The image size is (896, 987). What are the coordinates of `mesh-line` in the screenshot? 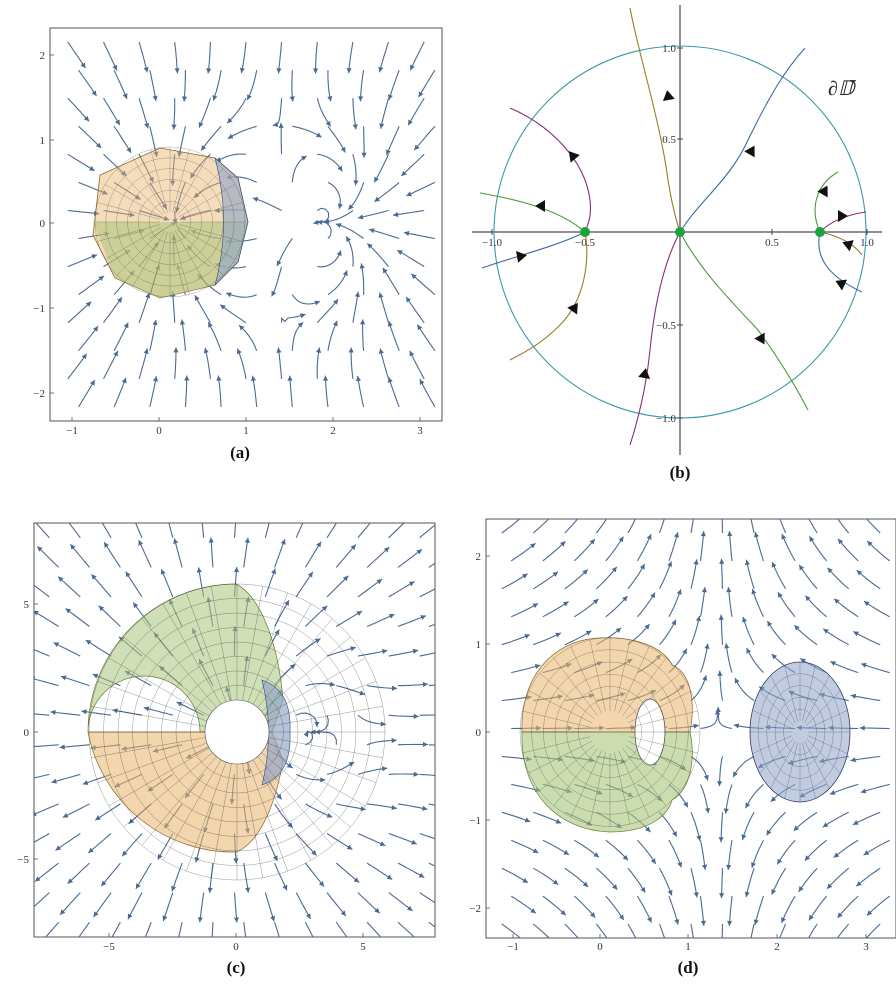 It's located at (809, 770).